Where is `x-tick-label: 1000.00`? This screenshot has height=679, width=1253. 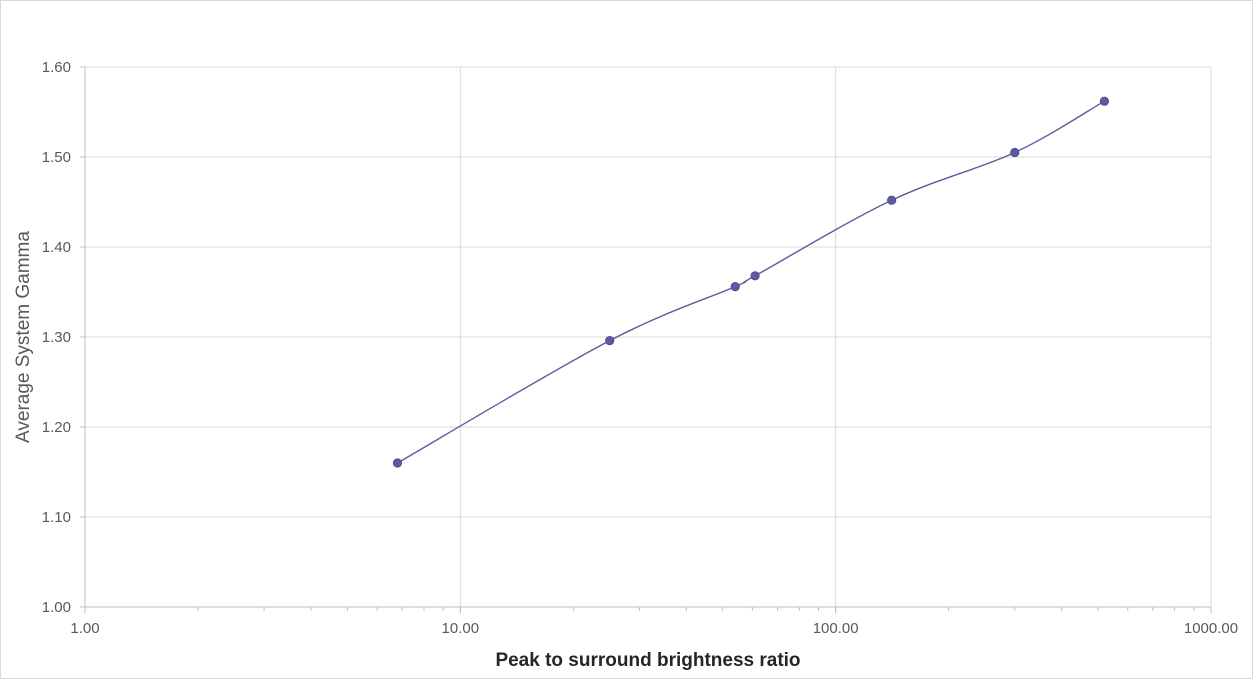 x-tick-label: 1000.00 is located at coordinates (1211, 628).